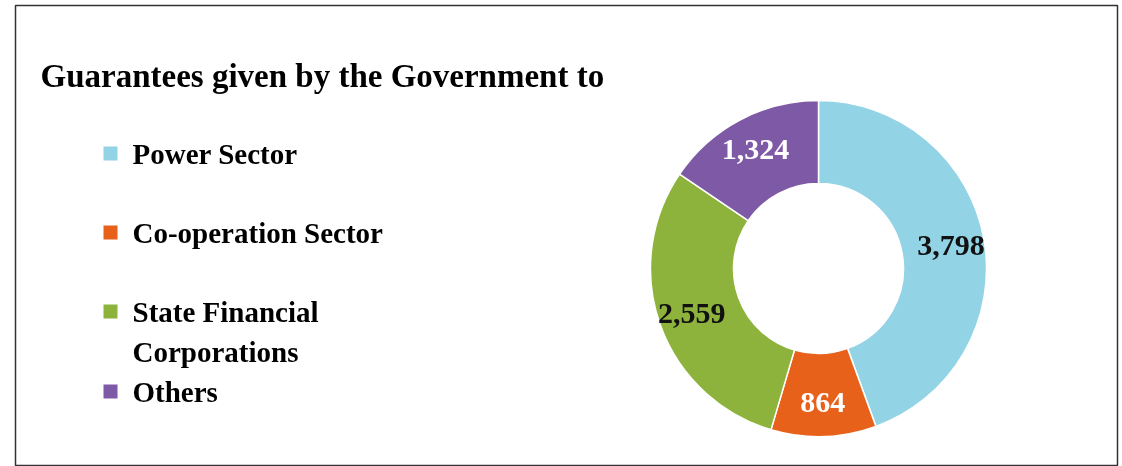 Image resolution: width=1122 pixels, height=466 pixels. Describe the element at coordinates (823, 402) in the screenshot. I see `data-label: 864` at that location.